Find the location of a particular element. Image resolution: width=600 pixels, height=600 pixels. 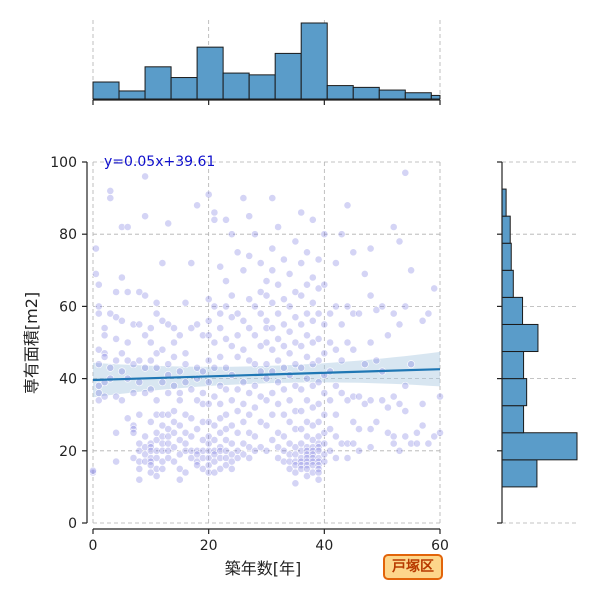

y-tick-label: 20 is located at coordinates (68, 452).